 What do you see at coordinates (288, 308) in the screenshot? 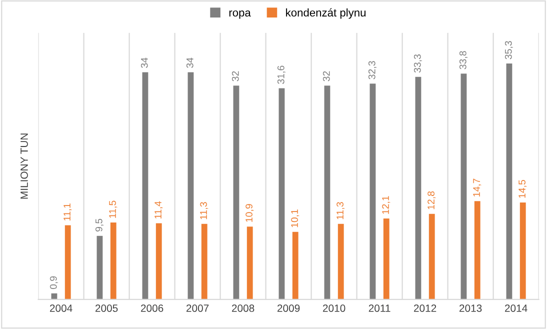
I see `x-tick-label: 2009` at bounding box center [288, 308].